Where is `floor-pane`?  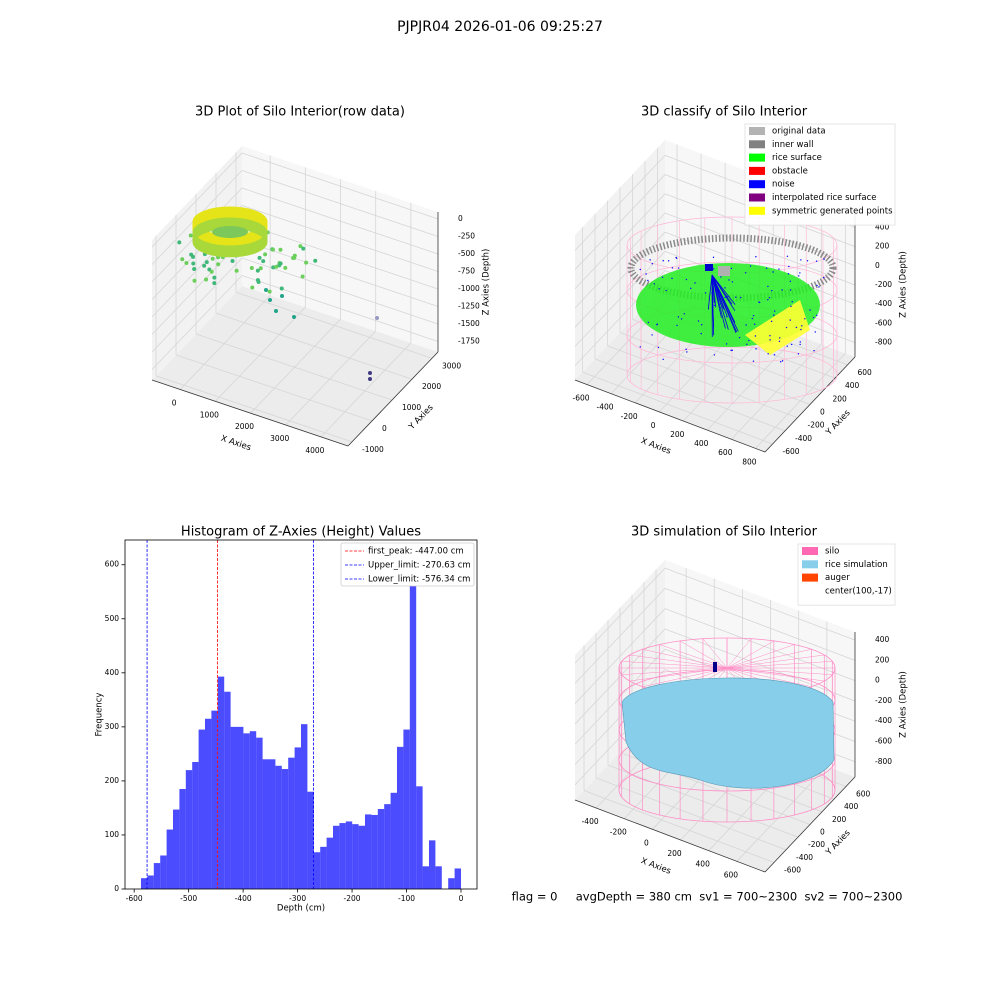 floor-pane is located at coordinates (295, 366).